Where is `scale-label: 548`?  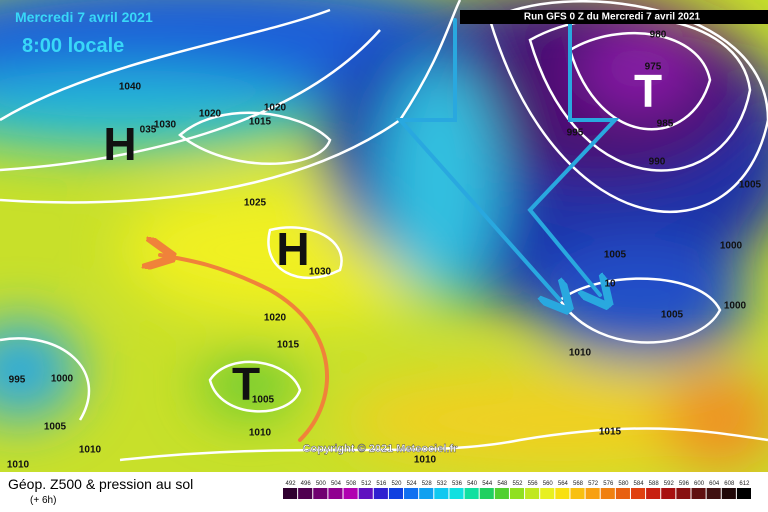
scale-label: 548 is located at coordinates (502, 484).